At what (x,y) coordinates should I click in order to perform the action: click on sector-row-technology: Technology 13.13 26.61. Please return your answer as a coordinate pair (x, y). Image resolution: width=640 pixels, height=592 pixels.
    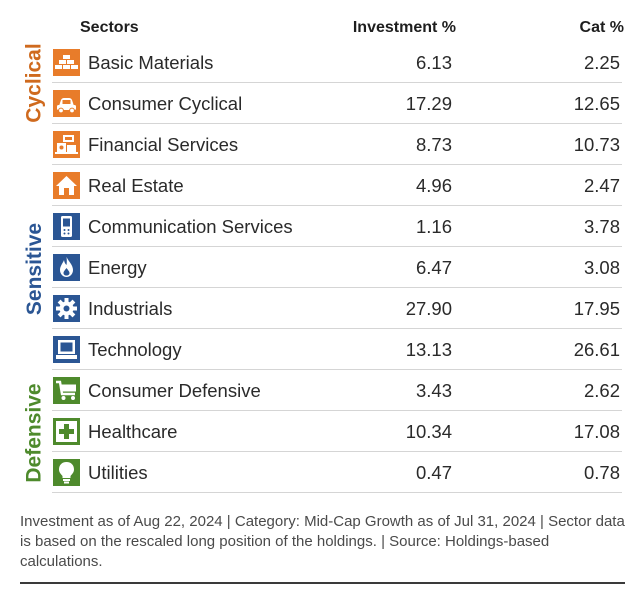
    Looking at the image, I should click on (337, 349).